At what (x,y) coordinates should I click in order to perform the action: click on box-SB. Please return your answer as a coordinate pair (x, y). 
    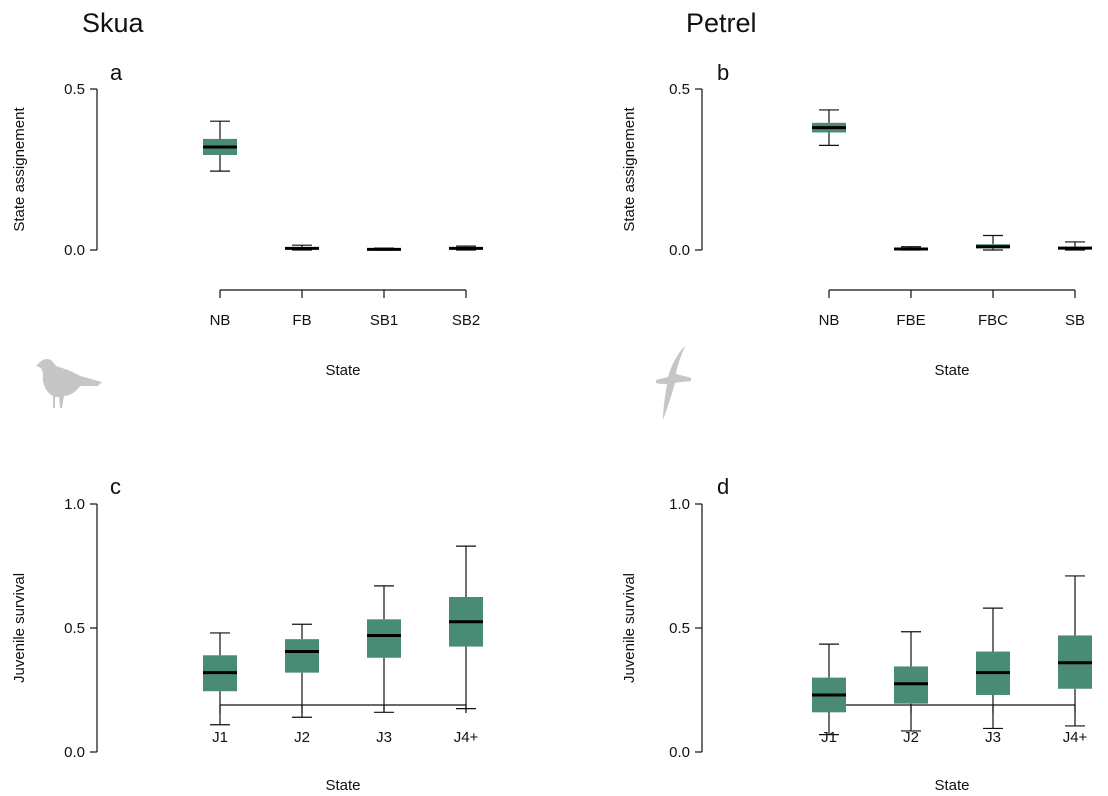
    Looking at the image, I should click on (1075, 246).